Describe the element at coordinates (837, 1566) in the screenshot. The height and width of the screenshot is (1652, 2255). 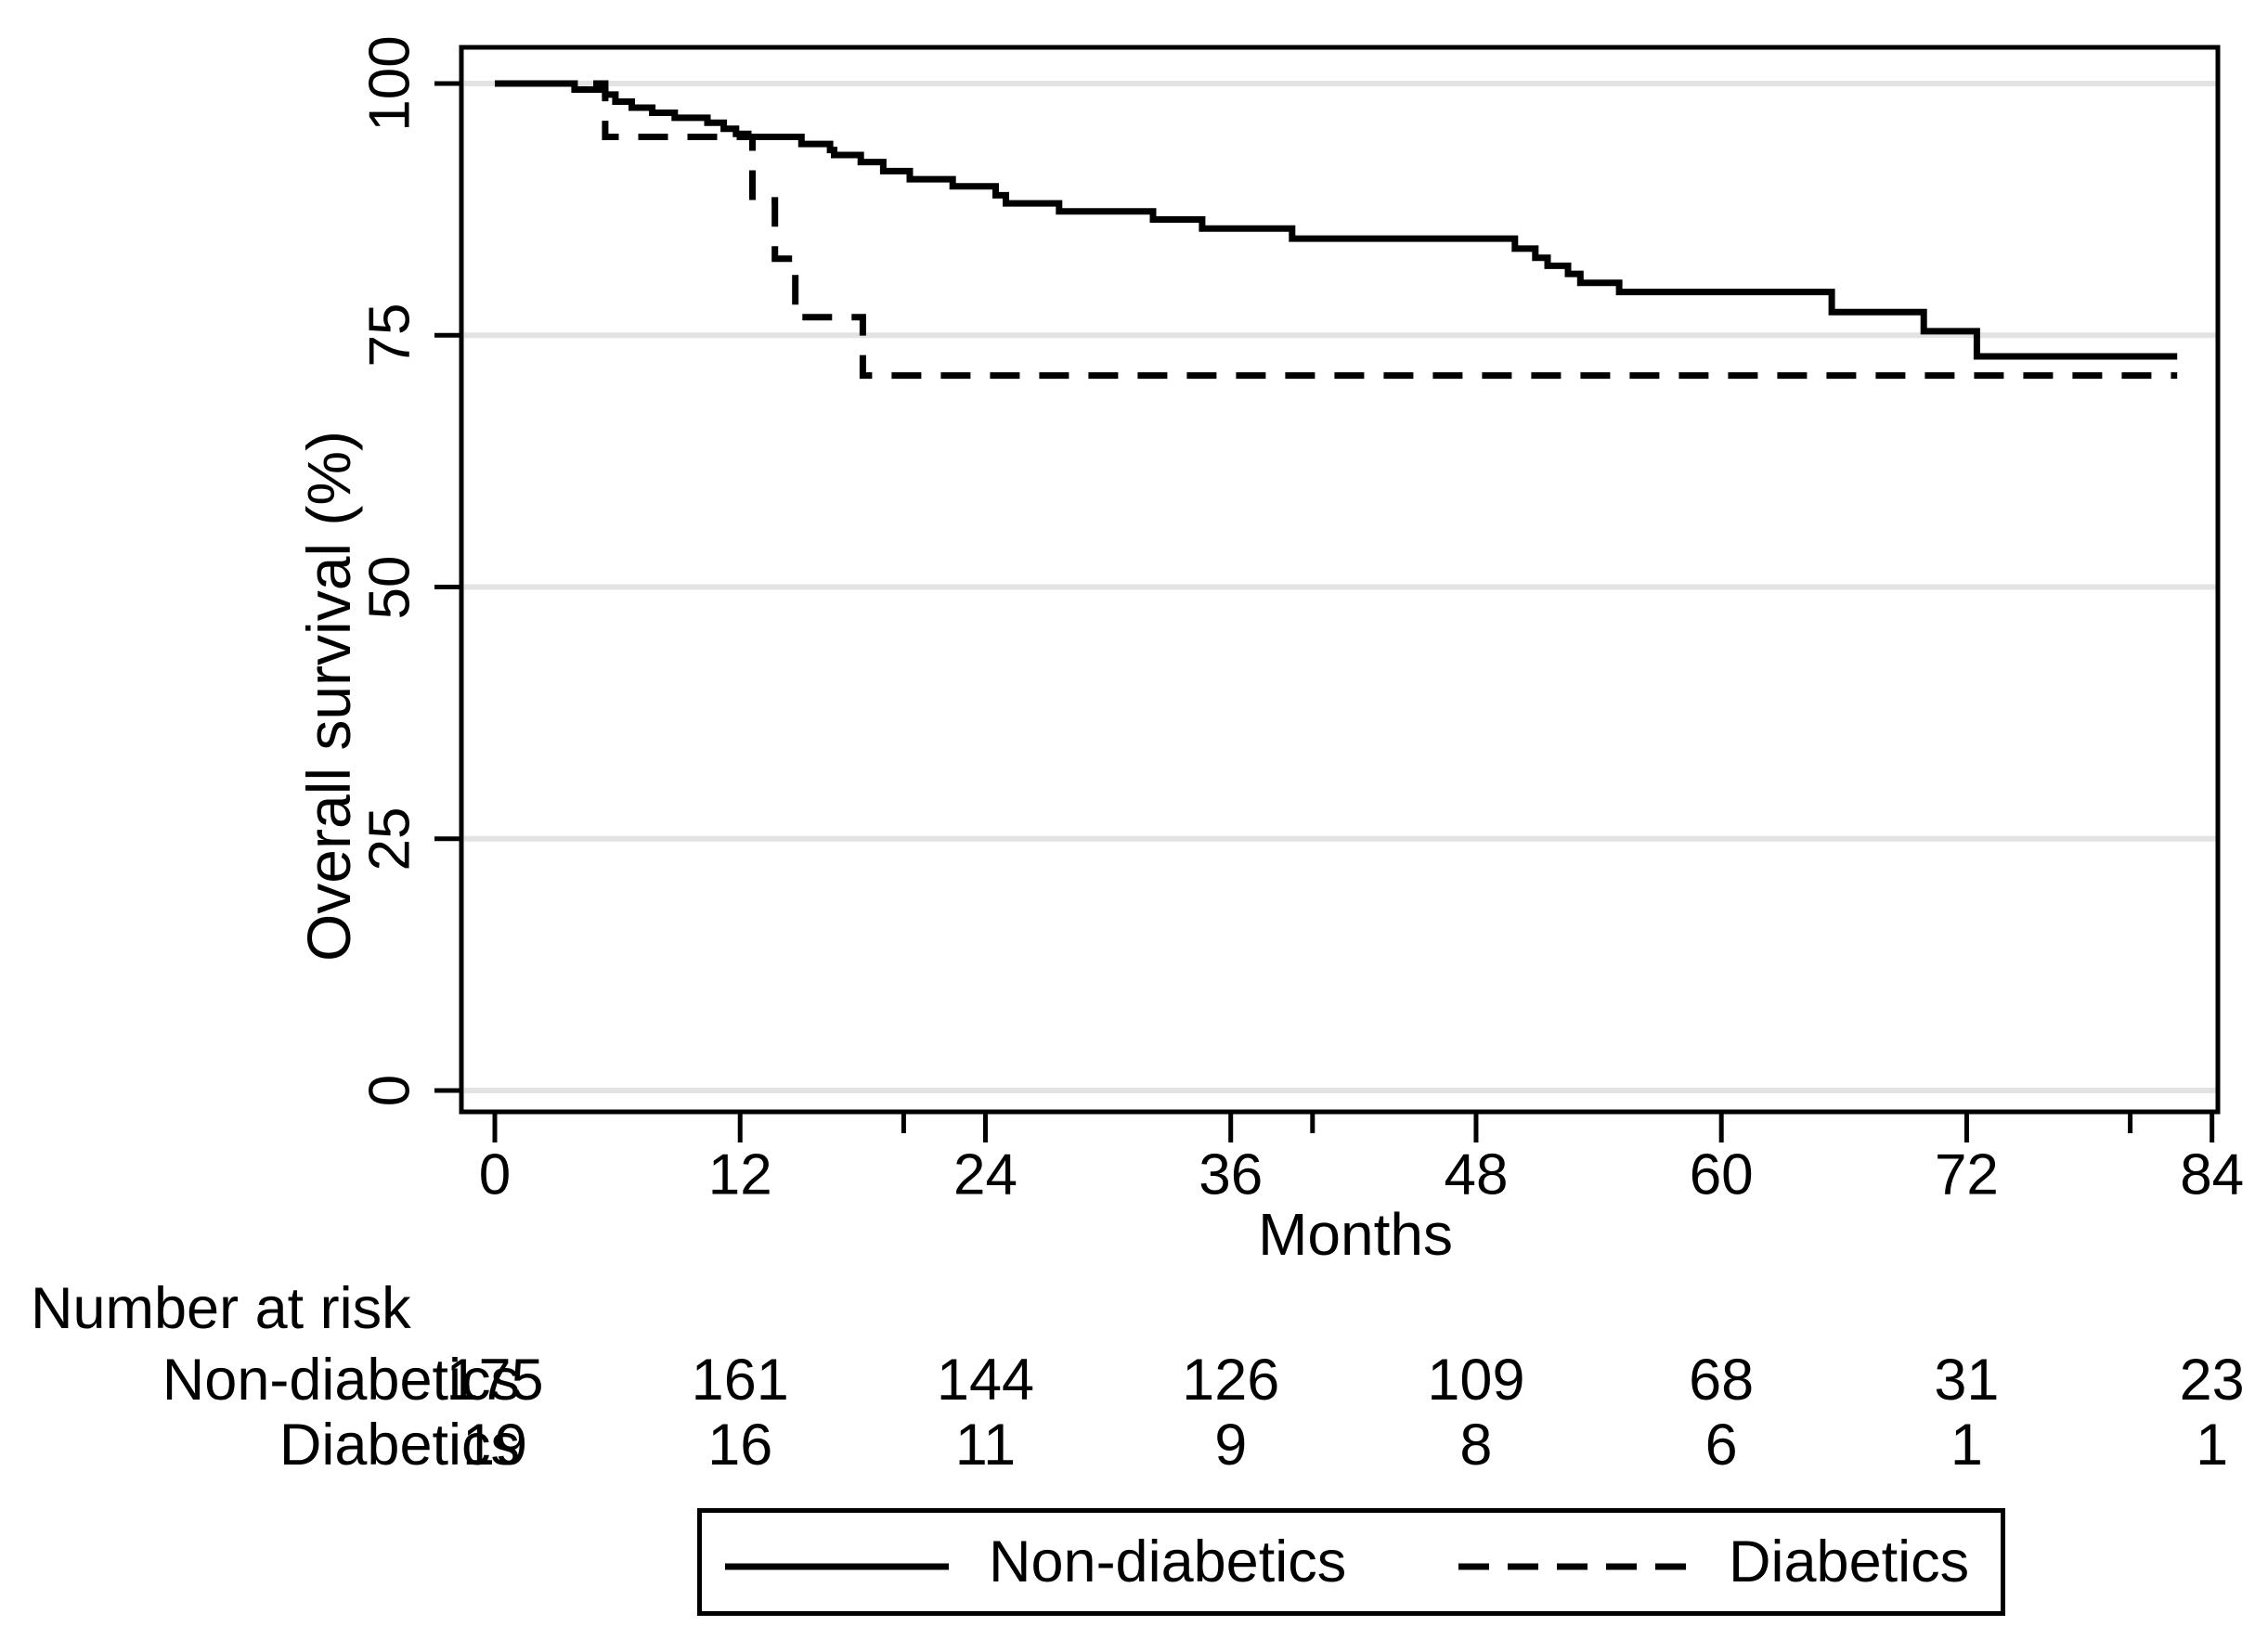
I see `legend-solid-line-sample` at that location.